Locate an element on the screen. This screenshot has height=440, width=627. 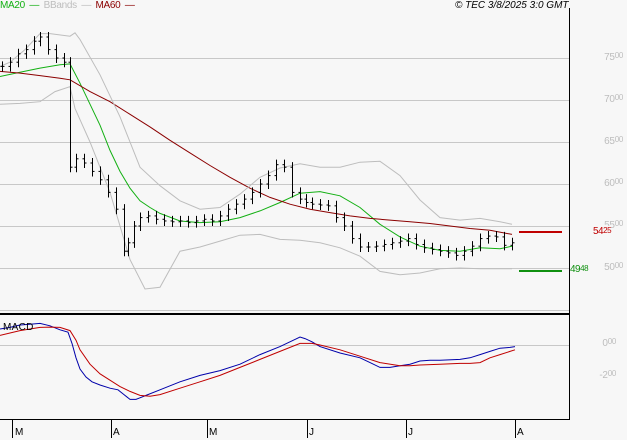
xlabel-jun: J is located at coordinates (311, 432).